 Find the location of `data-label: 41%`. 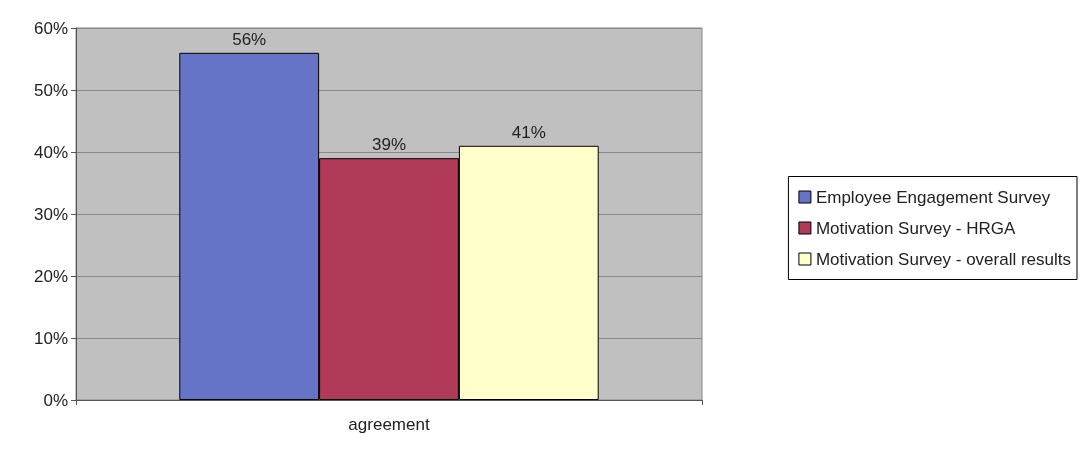

data-label: 41% is located at coordinates (528, 132).